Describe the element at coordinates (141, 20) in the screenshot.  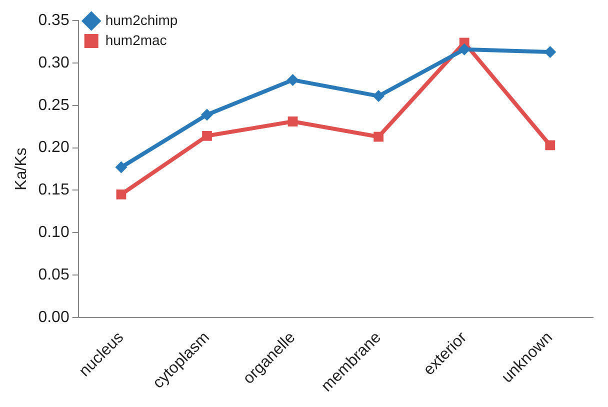
I see `legend-label: hum2chimp` at that location.